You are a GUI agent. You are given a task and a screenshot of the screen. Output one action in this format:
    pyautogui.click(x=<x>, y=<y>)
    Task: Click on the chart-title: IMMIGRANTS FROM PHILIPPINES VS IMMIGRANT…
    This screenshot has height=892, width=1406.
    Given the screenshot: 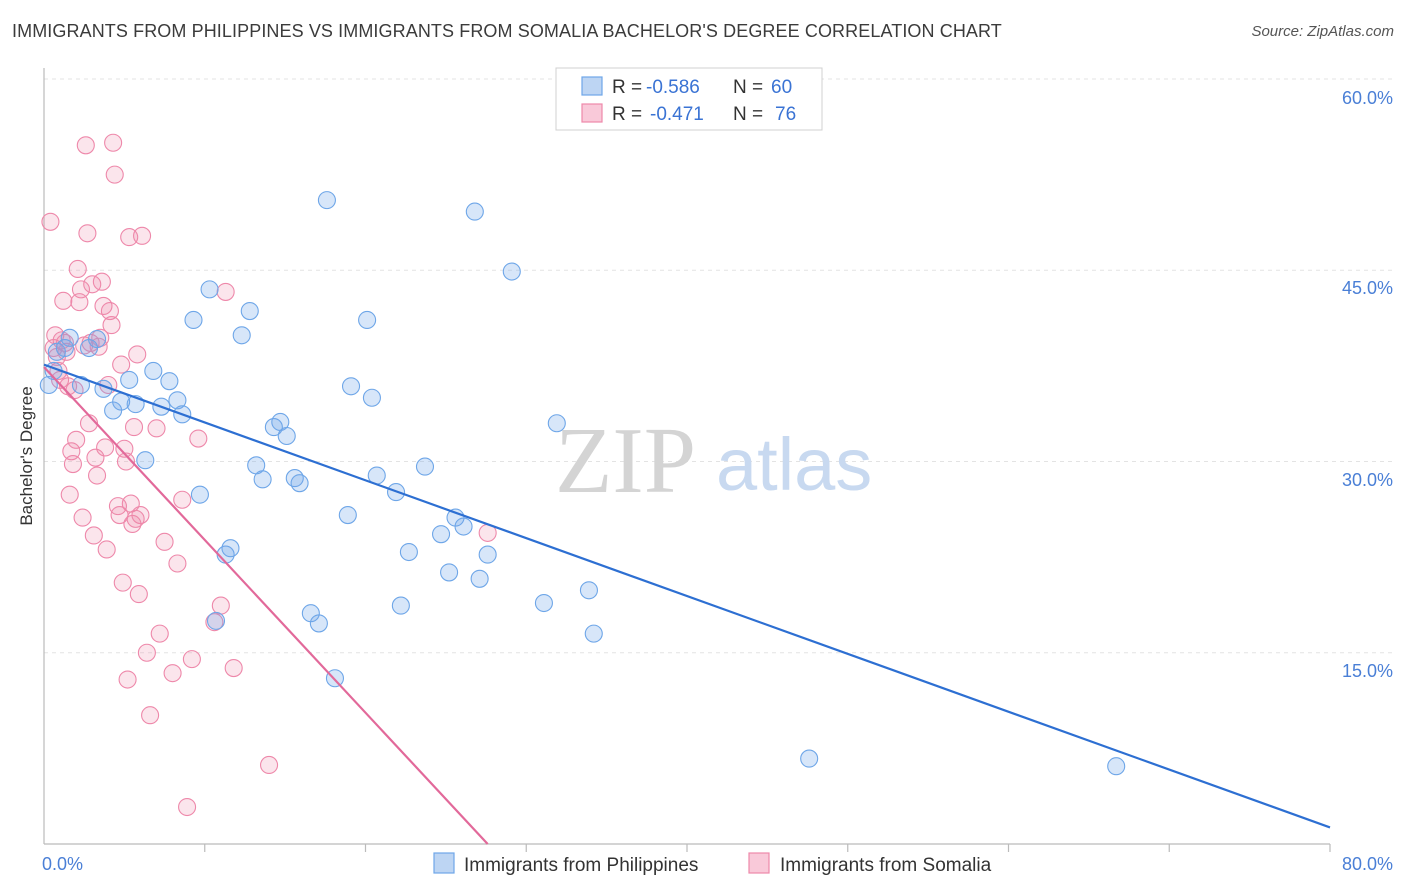 What is the action you would take?
    pyautogui.click(x=507, y=31)
    